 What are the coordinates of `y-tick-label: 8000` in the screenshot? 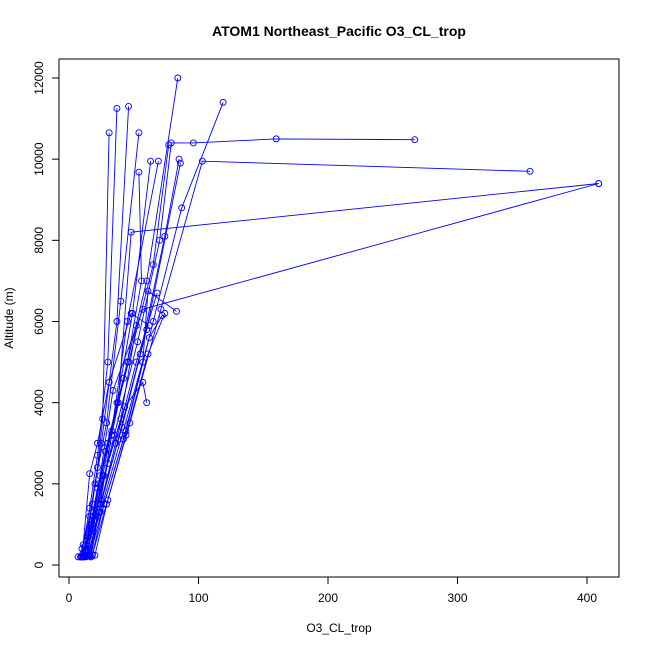 It's located at (39, 240).